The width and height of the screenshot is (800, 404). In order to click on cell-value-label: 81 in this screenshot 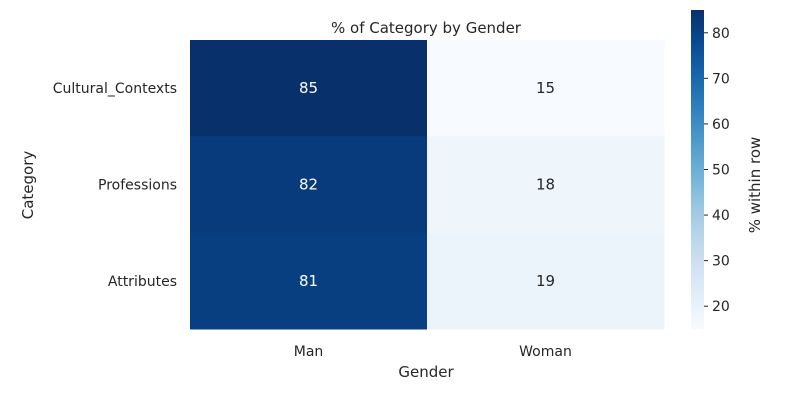, I will do `click(308, 281)`.